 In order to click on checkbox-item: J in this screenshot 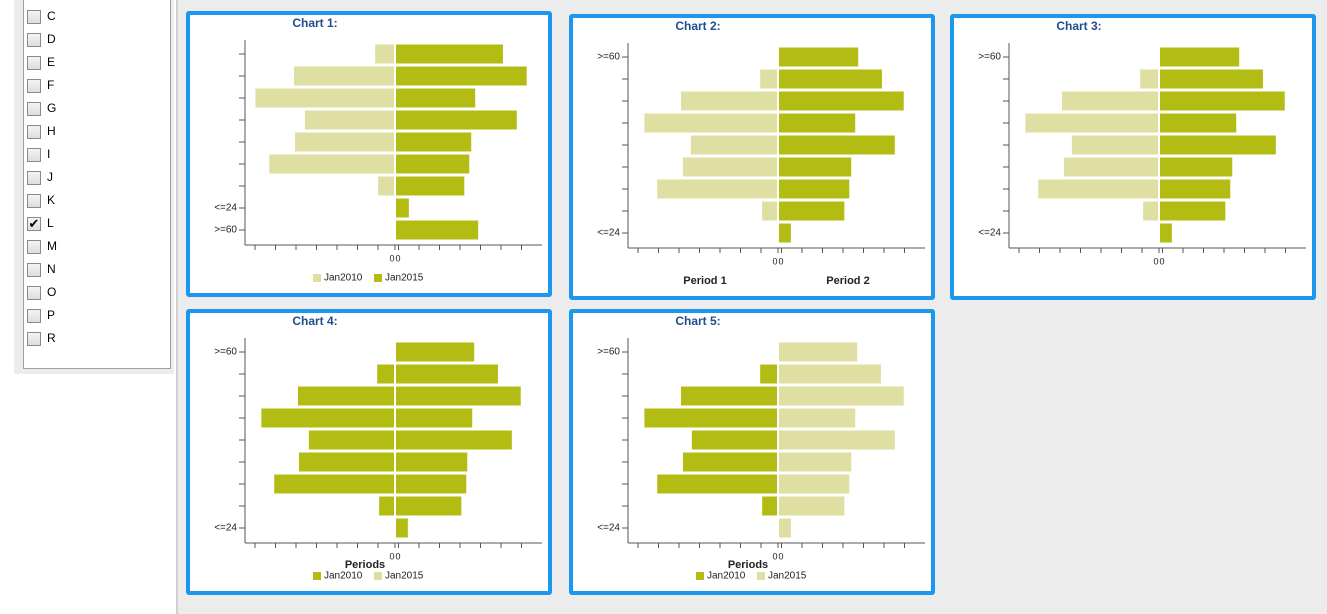, I will do `click(40, 177)`.